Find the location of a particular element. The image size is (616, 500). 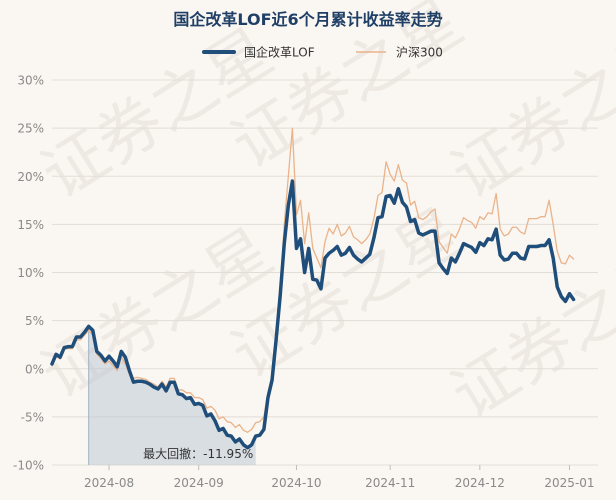

drawdown-area is located at coordinates (172, 395).